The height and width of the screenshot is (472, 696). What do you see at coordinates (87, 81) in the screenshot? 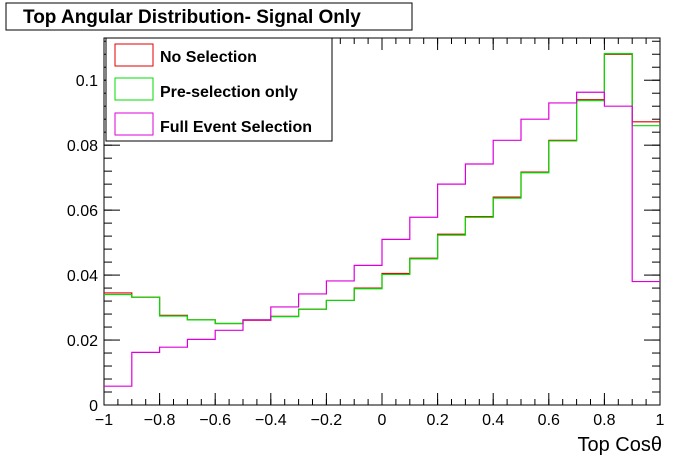
I see `y-tick-label: 0.1` at bounding box center [87, 81].